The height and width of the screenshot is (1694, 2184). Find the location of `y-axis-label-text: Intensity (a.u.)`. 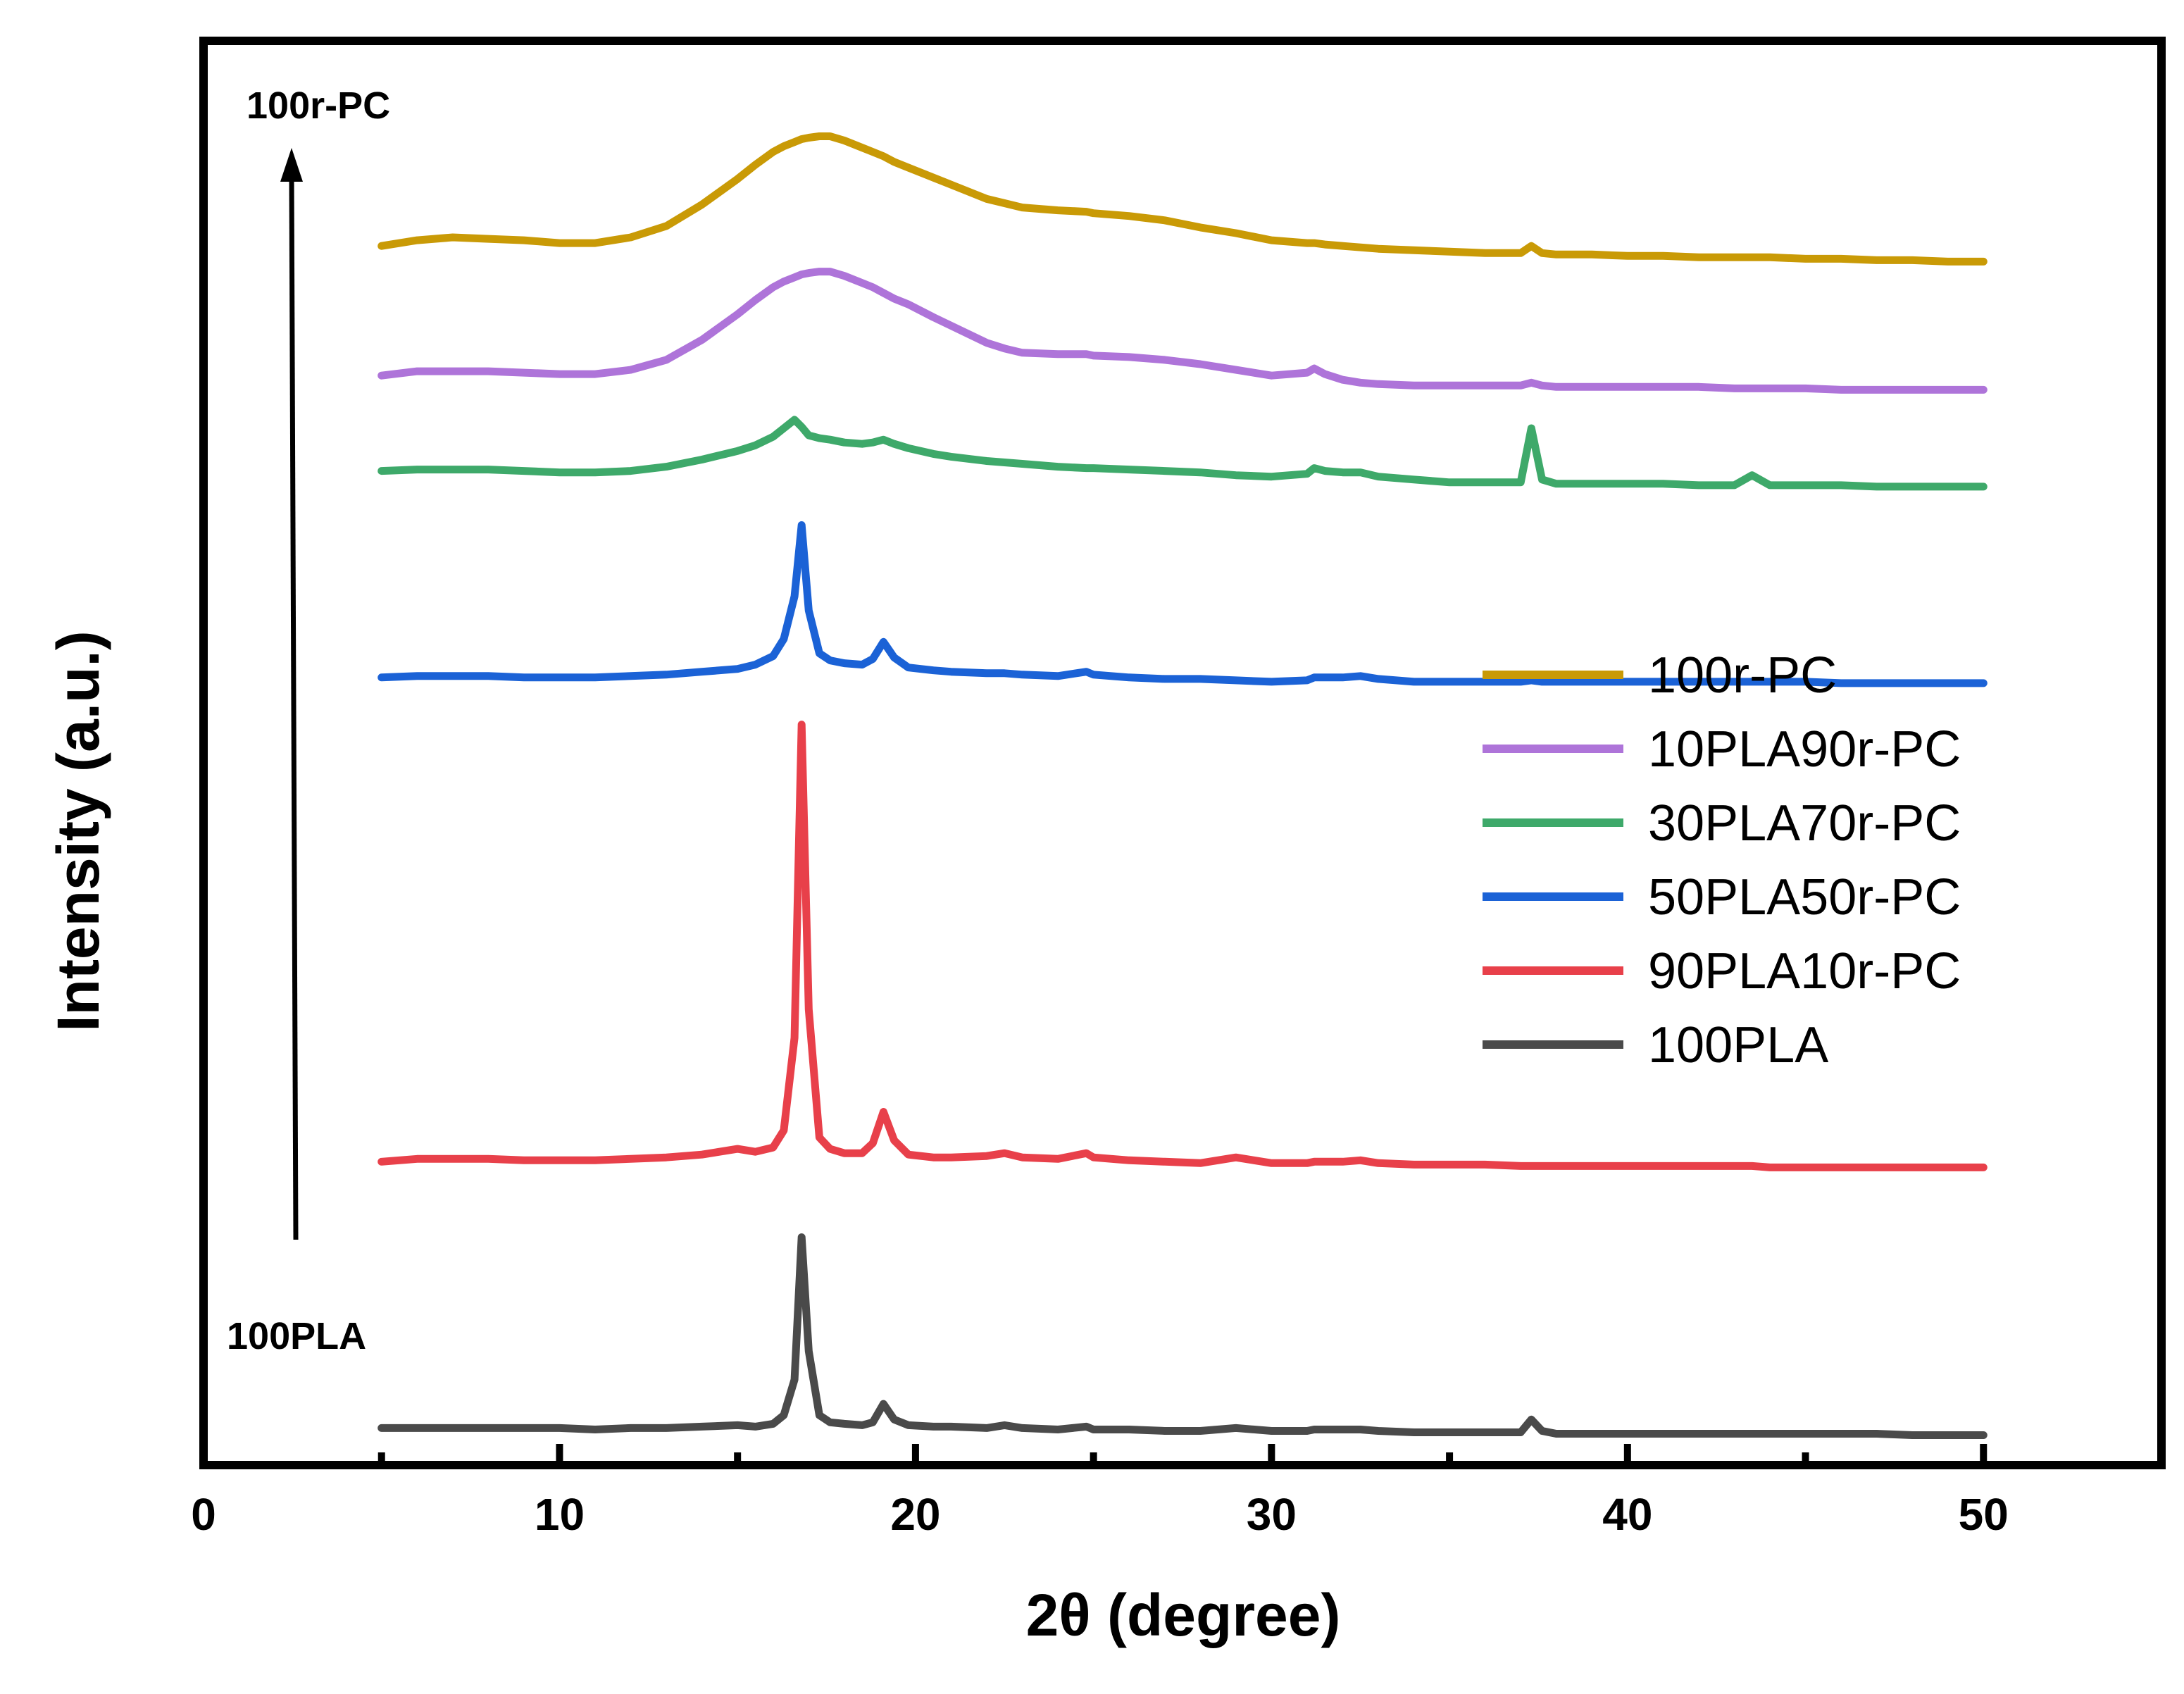

y-axis-label-text: Intensity (a.u.) is located at coordinates (78, 831).